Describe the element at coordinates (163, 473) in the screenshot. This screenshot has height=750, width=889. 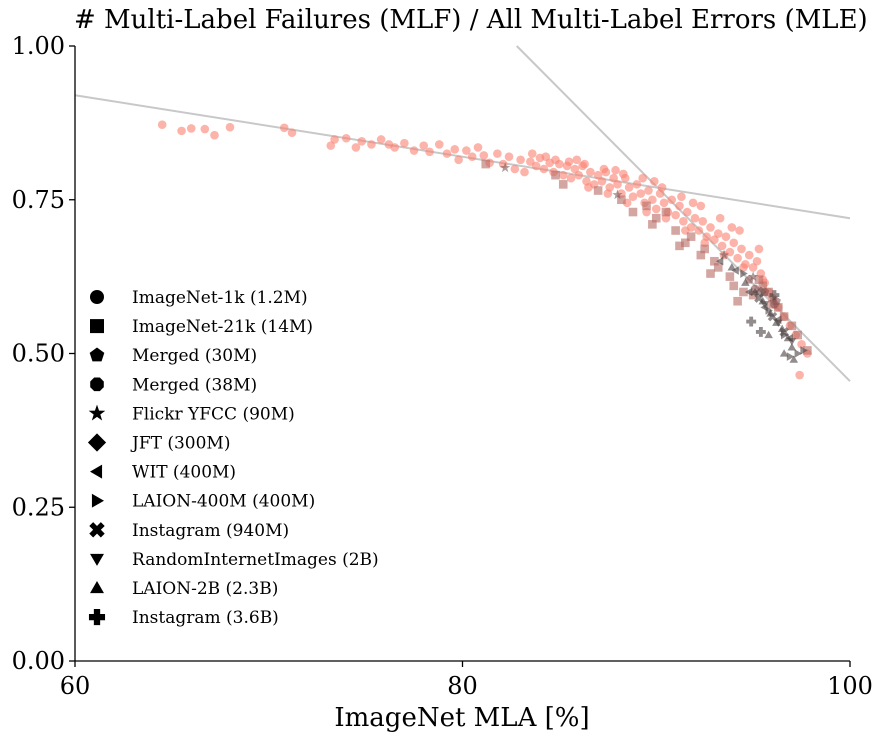
I see `legend-item: WIT (400M)` at that location.